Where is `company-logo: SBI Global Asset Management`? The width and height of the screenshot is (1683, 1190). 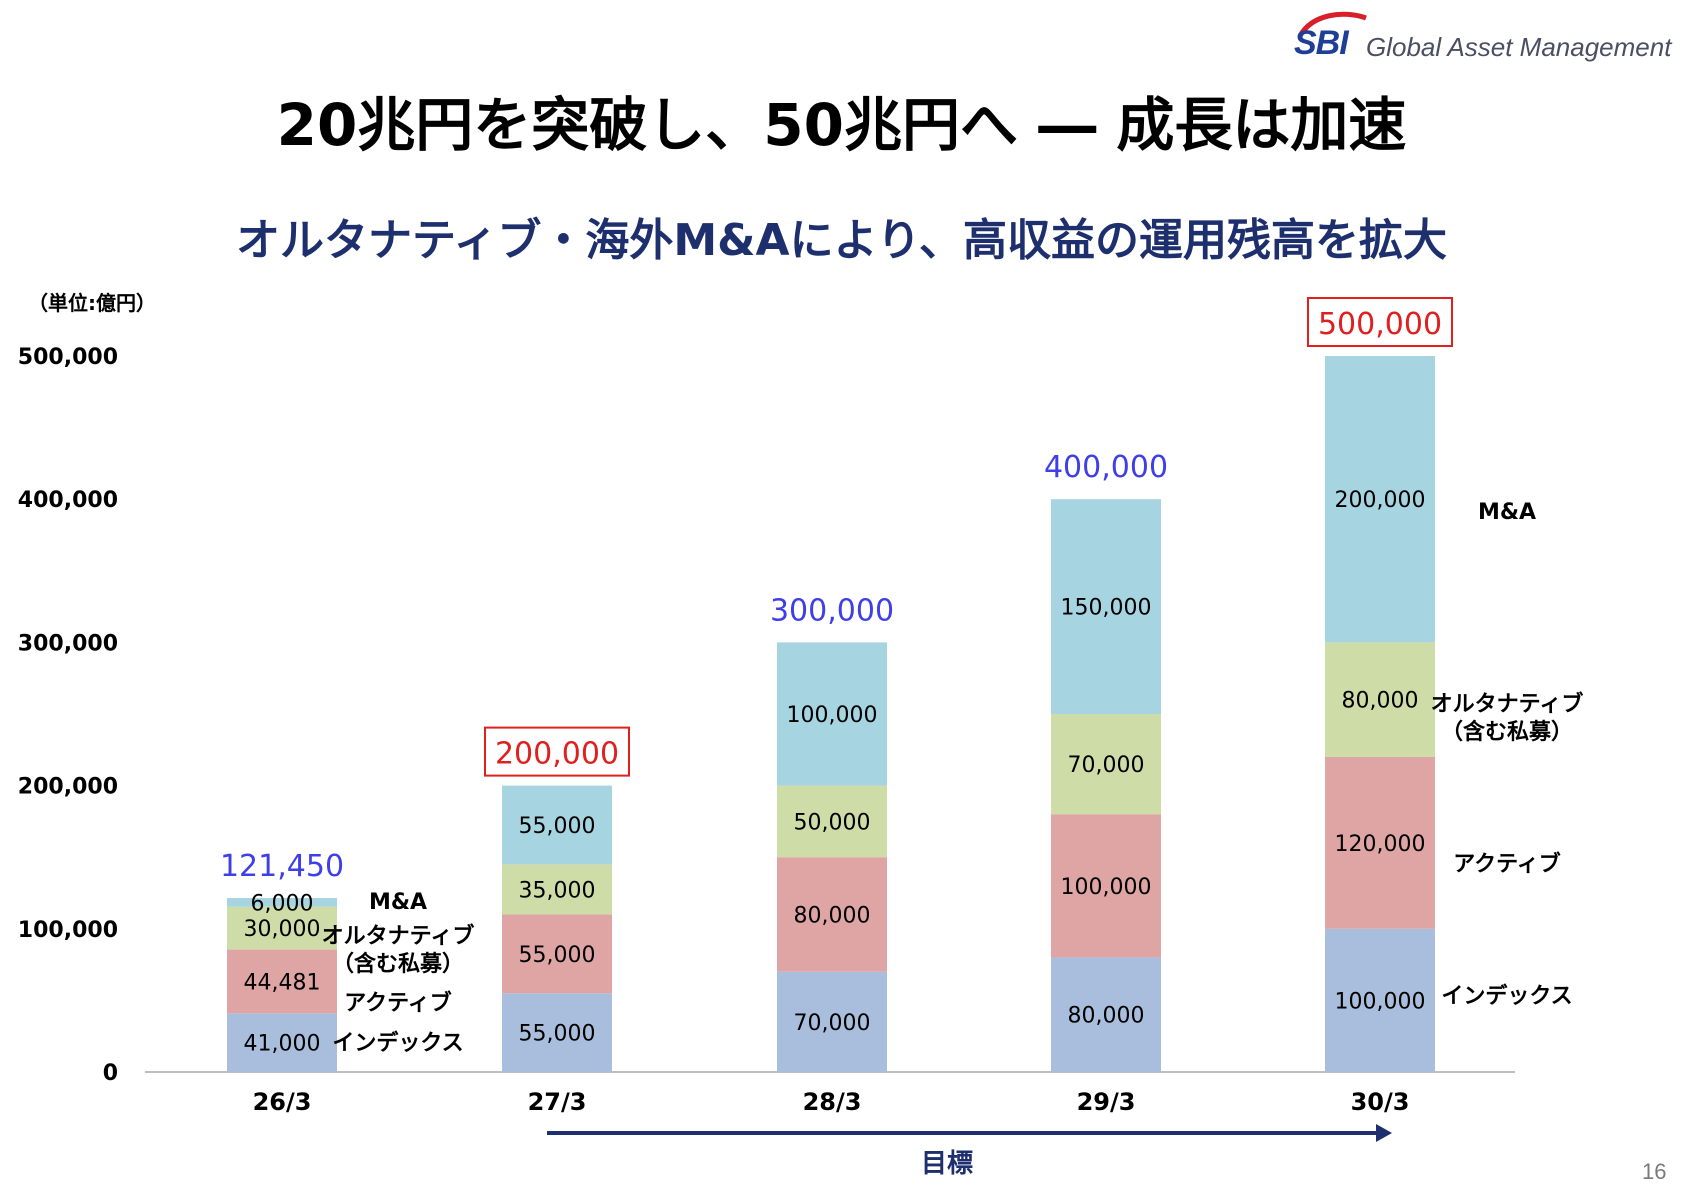
company-logo: SBI Global Asset Management is located at coordinates (1485, 37).